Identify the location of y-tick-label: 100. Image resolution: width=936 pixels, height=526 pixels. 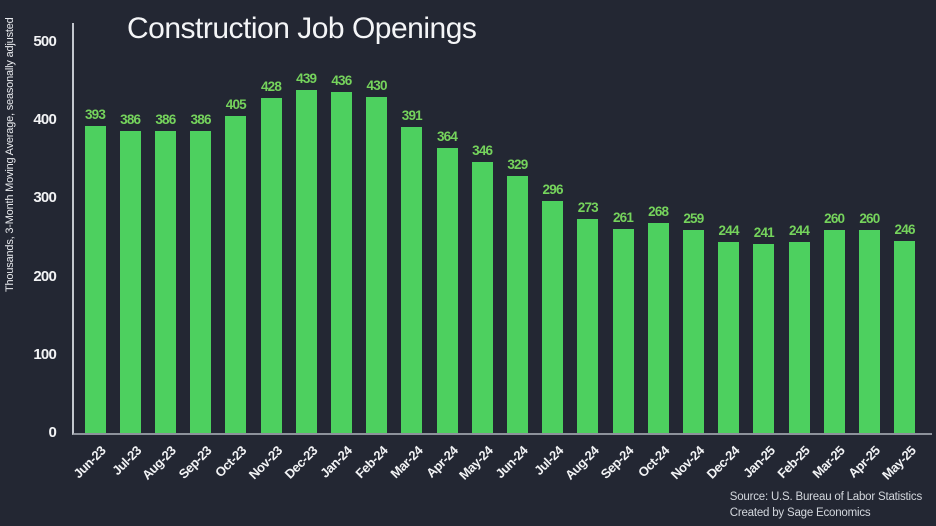
(44, 354).